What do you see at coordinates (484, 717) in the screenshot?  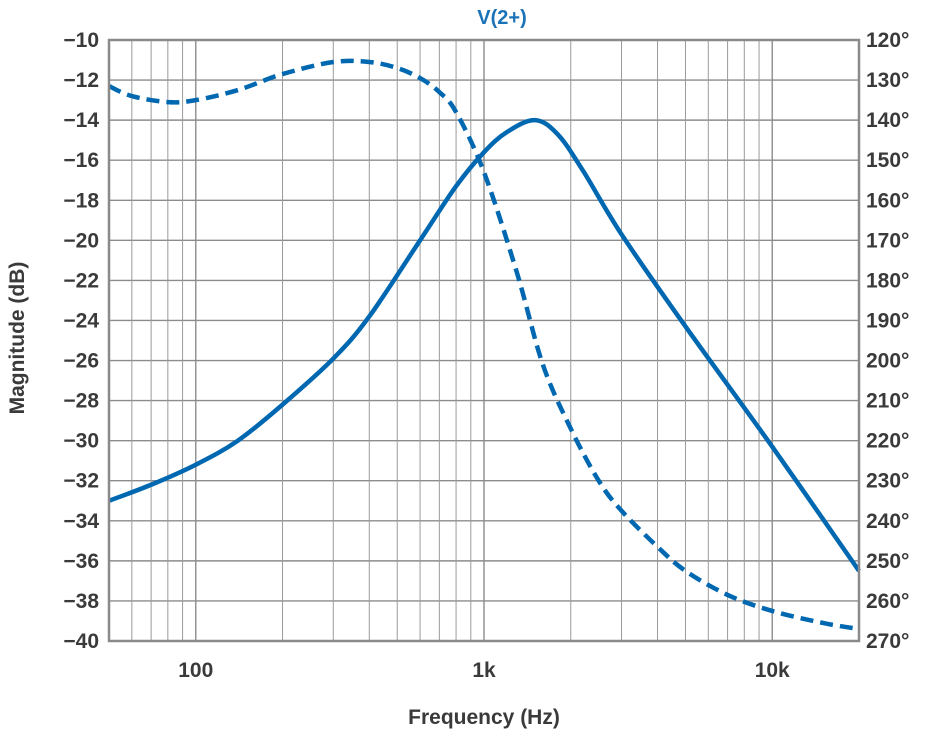 I see `x-axis-title: Frequency (Hz)` at bounding box center [484, 717].